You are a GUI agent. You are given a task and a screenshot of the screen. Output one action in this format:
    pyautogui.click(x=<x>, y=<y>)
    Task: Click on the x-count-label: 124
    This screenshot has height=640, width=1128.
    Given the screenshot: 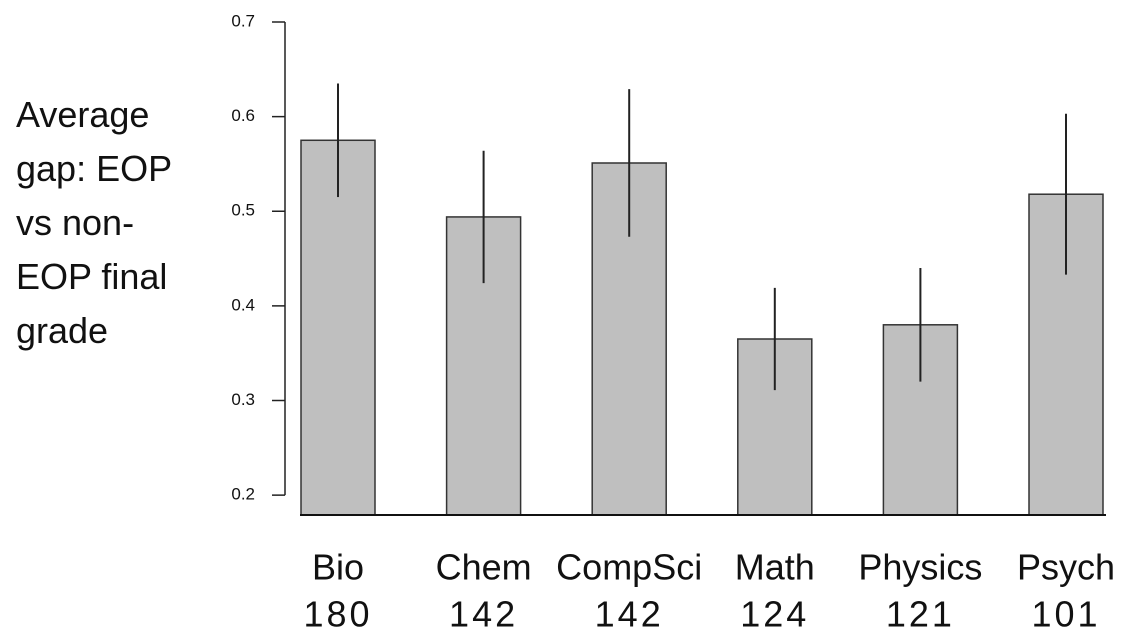 What is the action you would take?
    pyautogui.click(x=774, y=614)
    